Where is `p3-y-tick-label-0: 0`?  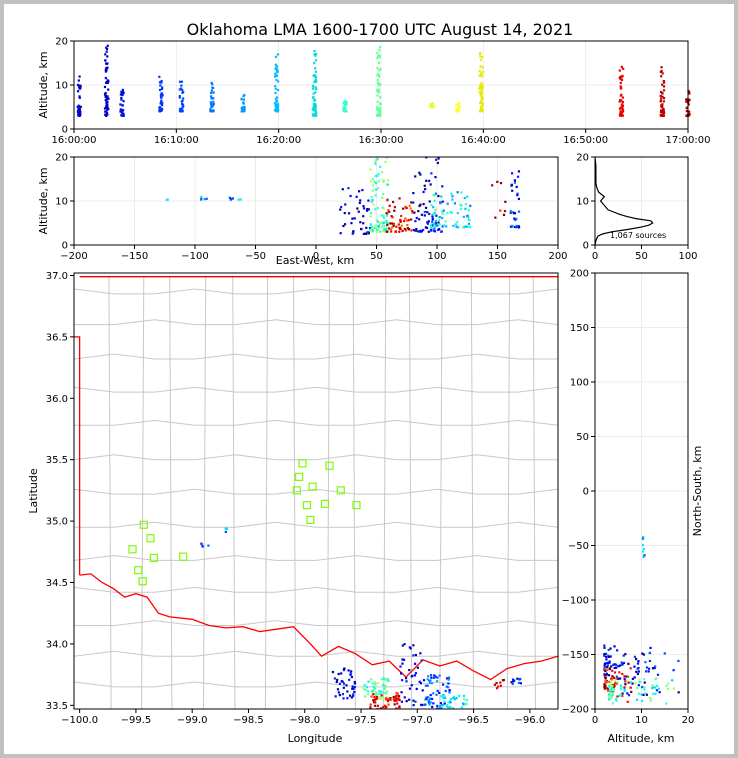 p3-y-tick-label-0: 0 is located at coordinates (586, 246).